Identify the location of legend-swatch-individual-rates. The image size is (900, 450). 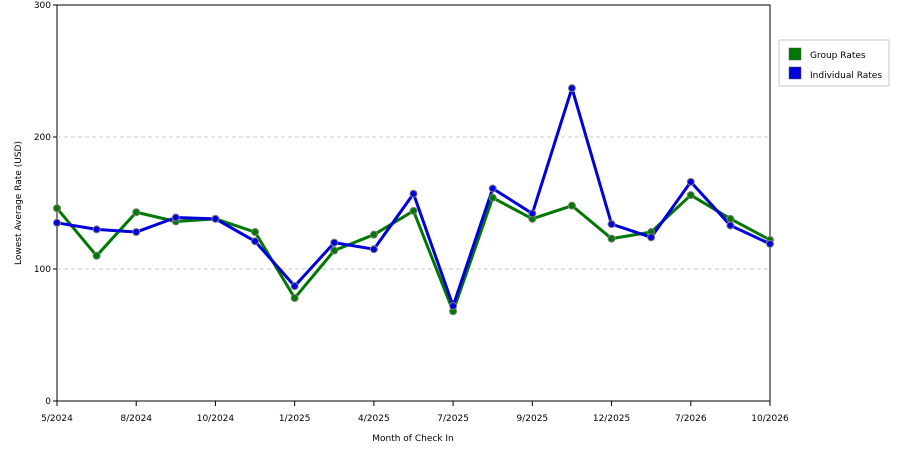
(795, 73).